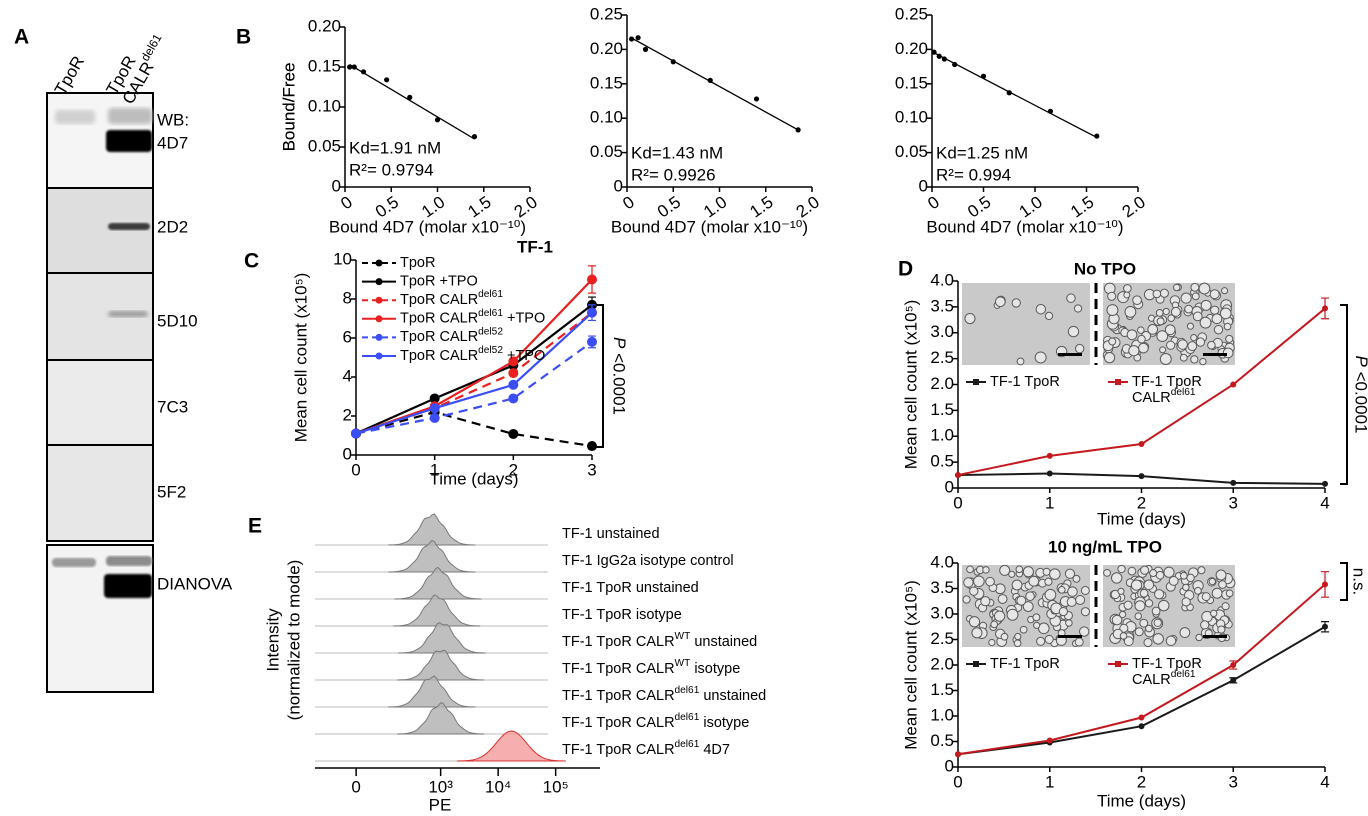 The height and width of the screenshot is (816, 1368). What do you see at coordinates (347, 297) in the screenshot?
I see `y-tick-label: 8` at bounding box center [347, 297].